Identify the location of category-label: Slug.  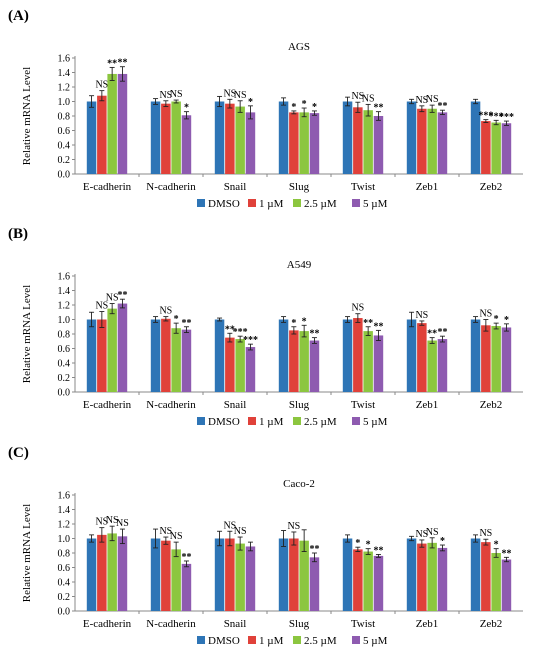
(299, 187).